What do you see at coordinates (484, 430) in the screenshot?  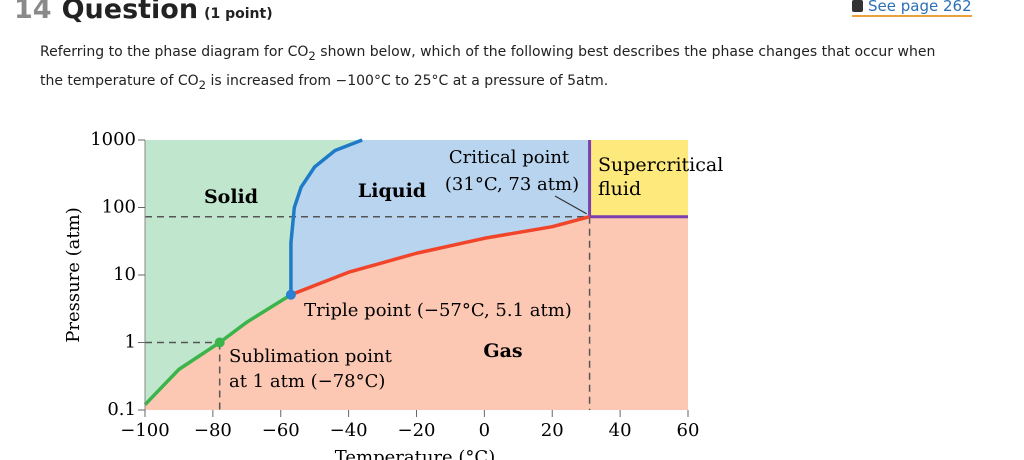 I see `x-tick-label: 0` at bounding box center [484, 430].